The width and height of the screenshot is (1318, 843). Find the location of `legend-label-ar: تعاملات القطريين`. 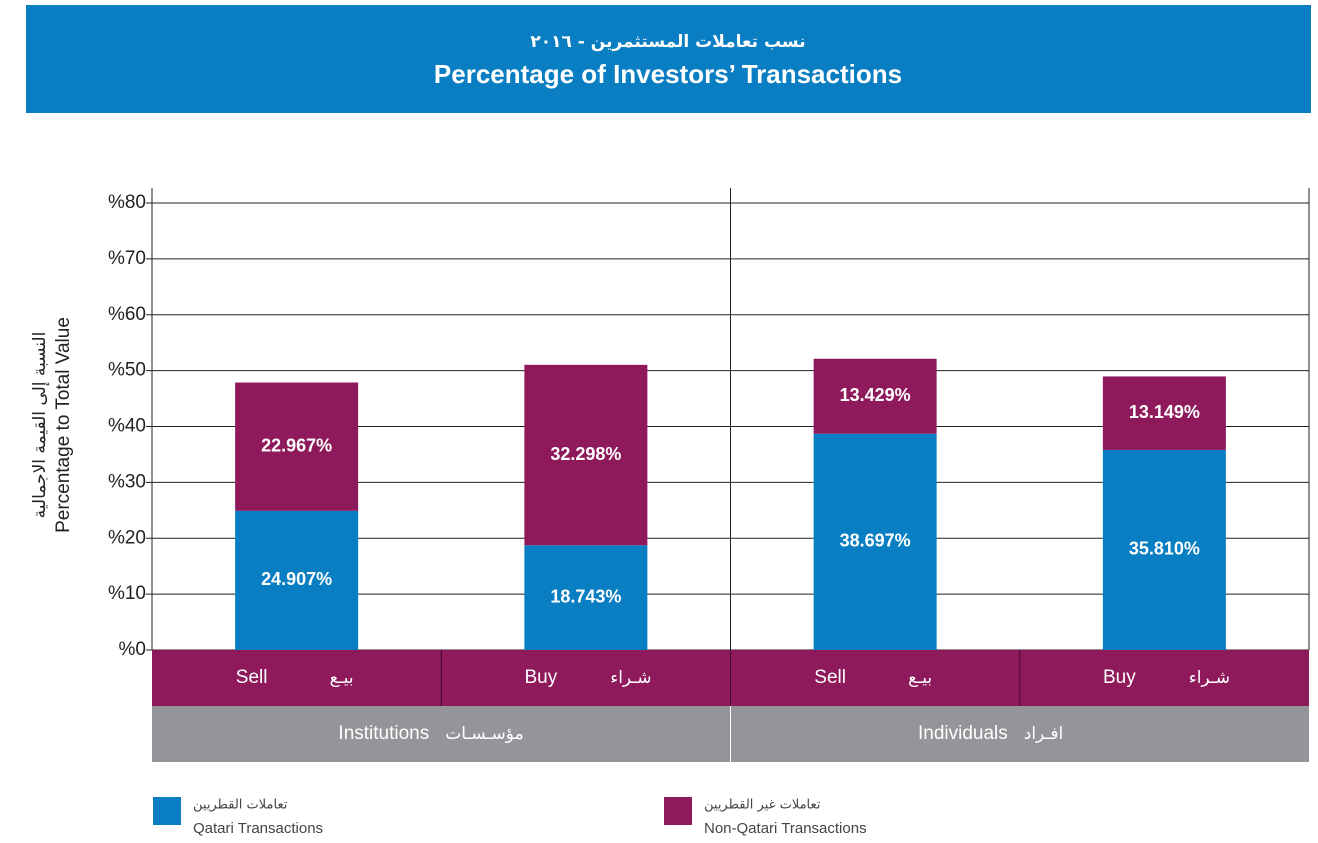

legend-label-ar: تعاملات القطريين is located at coordinates (240, 805).